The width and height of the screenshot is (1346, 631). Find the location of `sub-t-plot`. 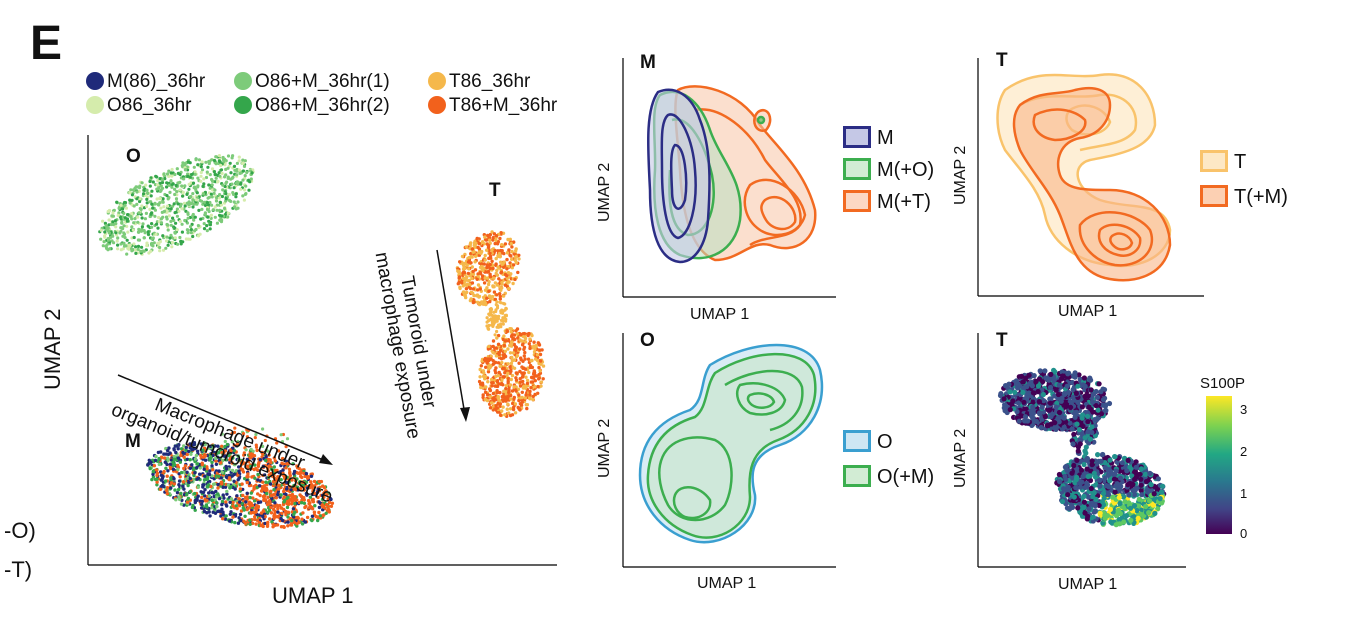

sub-t-plot is located at coordinates (1090, 177).